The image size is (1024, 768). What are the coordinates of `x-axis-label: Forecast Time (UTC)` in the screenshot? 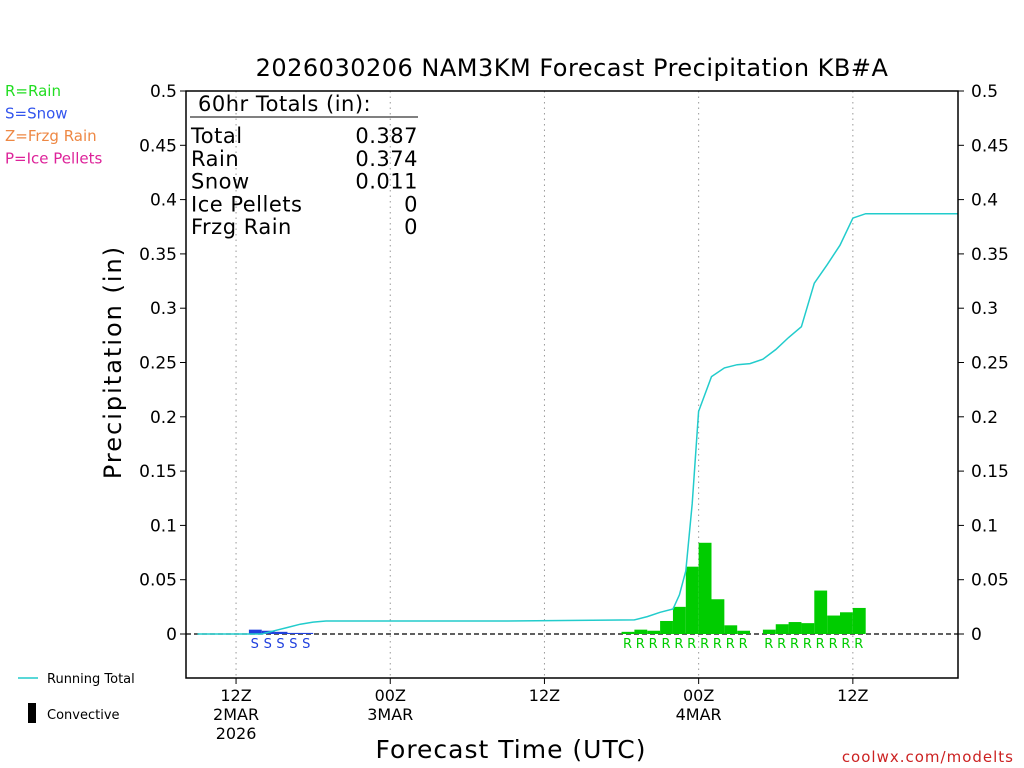 It's located at (511, 749).